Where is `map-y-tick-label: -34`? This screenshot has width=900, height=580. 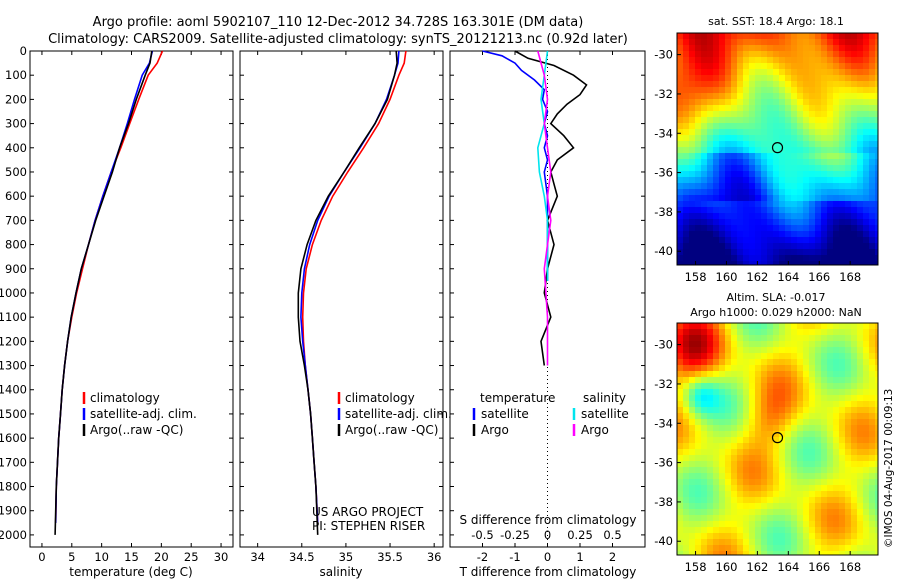 map-y-tick-label: -34 is located at coordinates (663, 423).